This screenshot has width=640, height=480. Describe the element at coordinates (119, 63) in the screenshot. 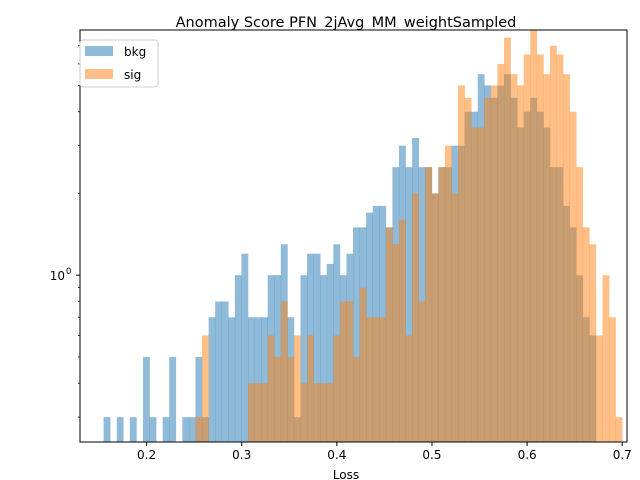

I see `legend: bkg sig` at that location.